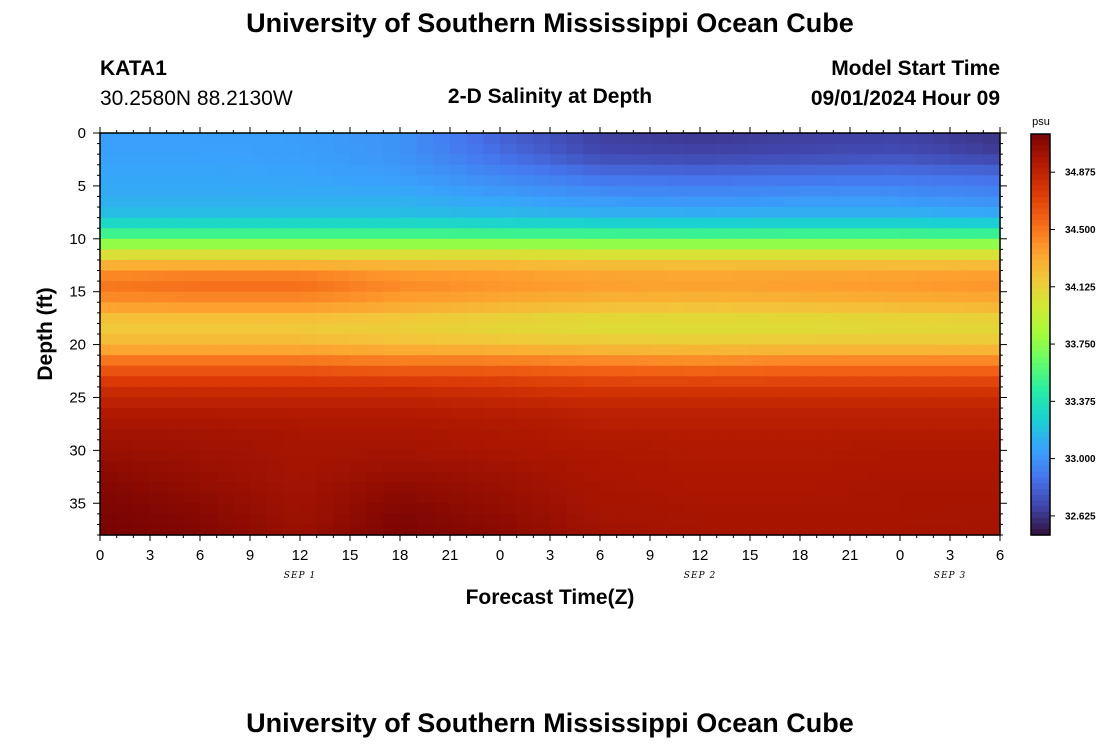 This screenshot has height=750, width=1100. Describe the element at coordinates (1080, 516) in the screenshot. I see `colorbar-tick-label: 32.625` at that location.